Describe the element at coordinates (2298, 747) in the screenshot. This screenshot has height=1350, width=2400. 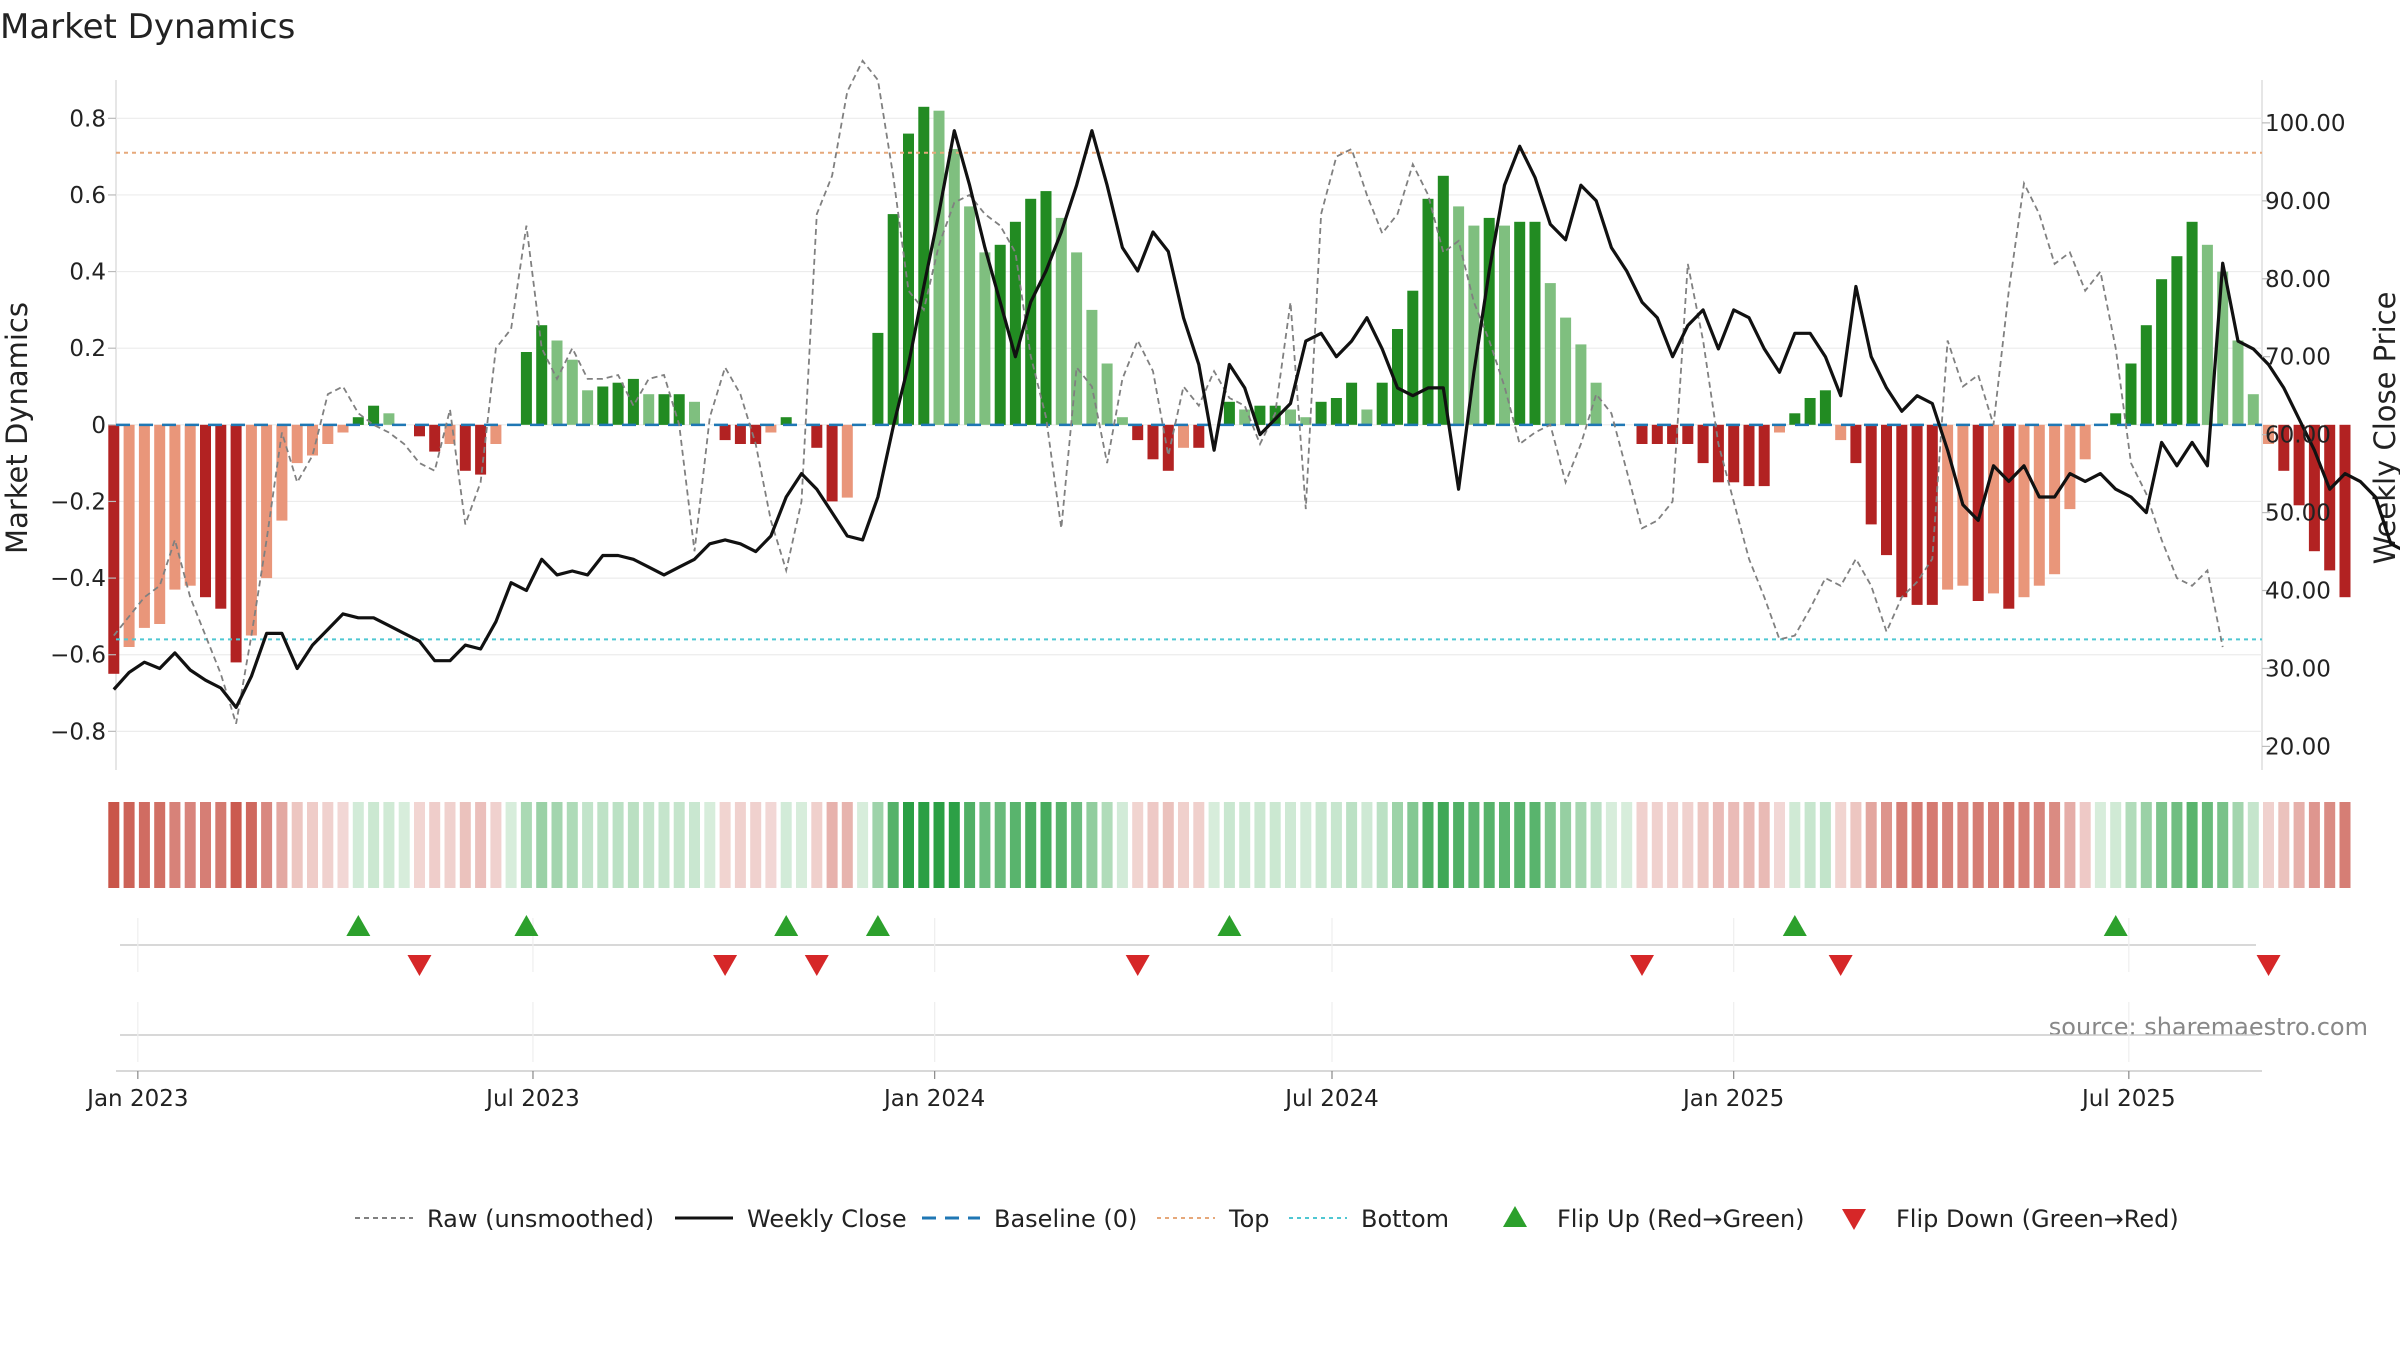
I see `y-right-tick-label: 20.00` at that location.